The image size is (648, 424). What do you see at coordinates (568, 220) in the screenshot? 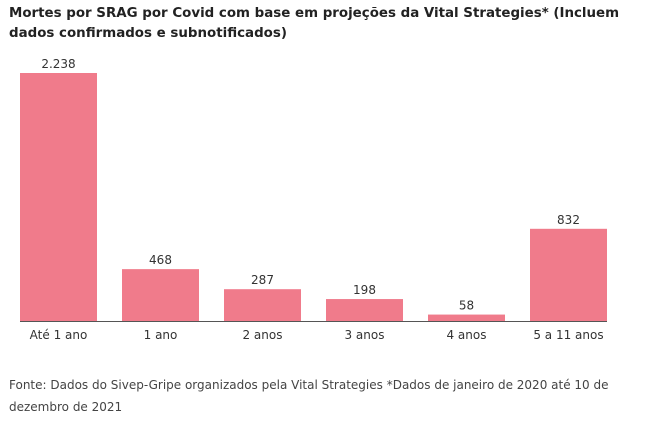
I see `value-label-6: 832` at bounding box center [568, 220].